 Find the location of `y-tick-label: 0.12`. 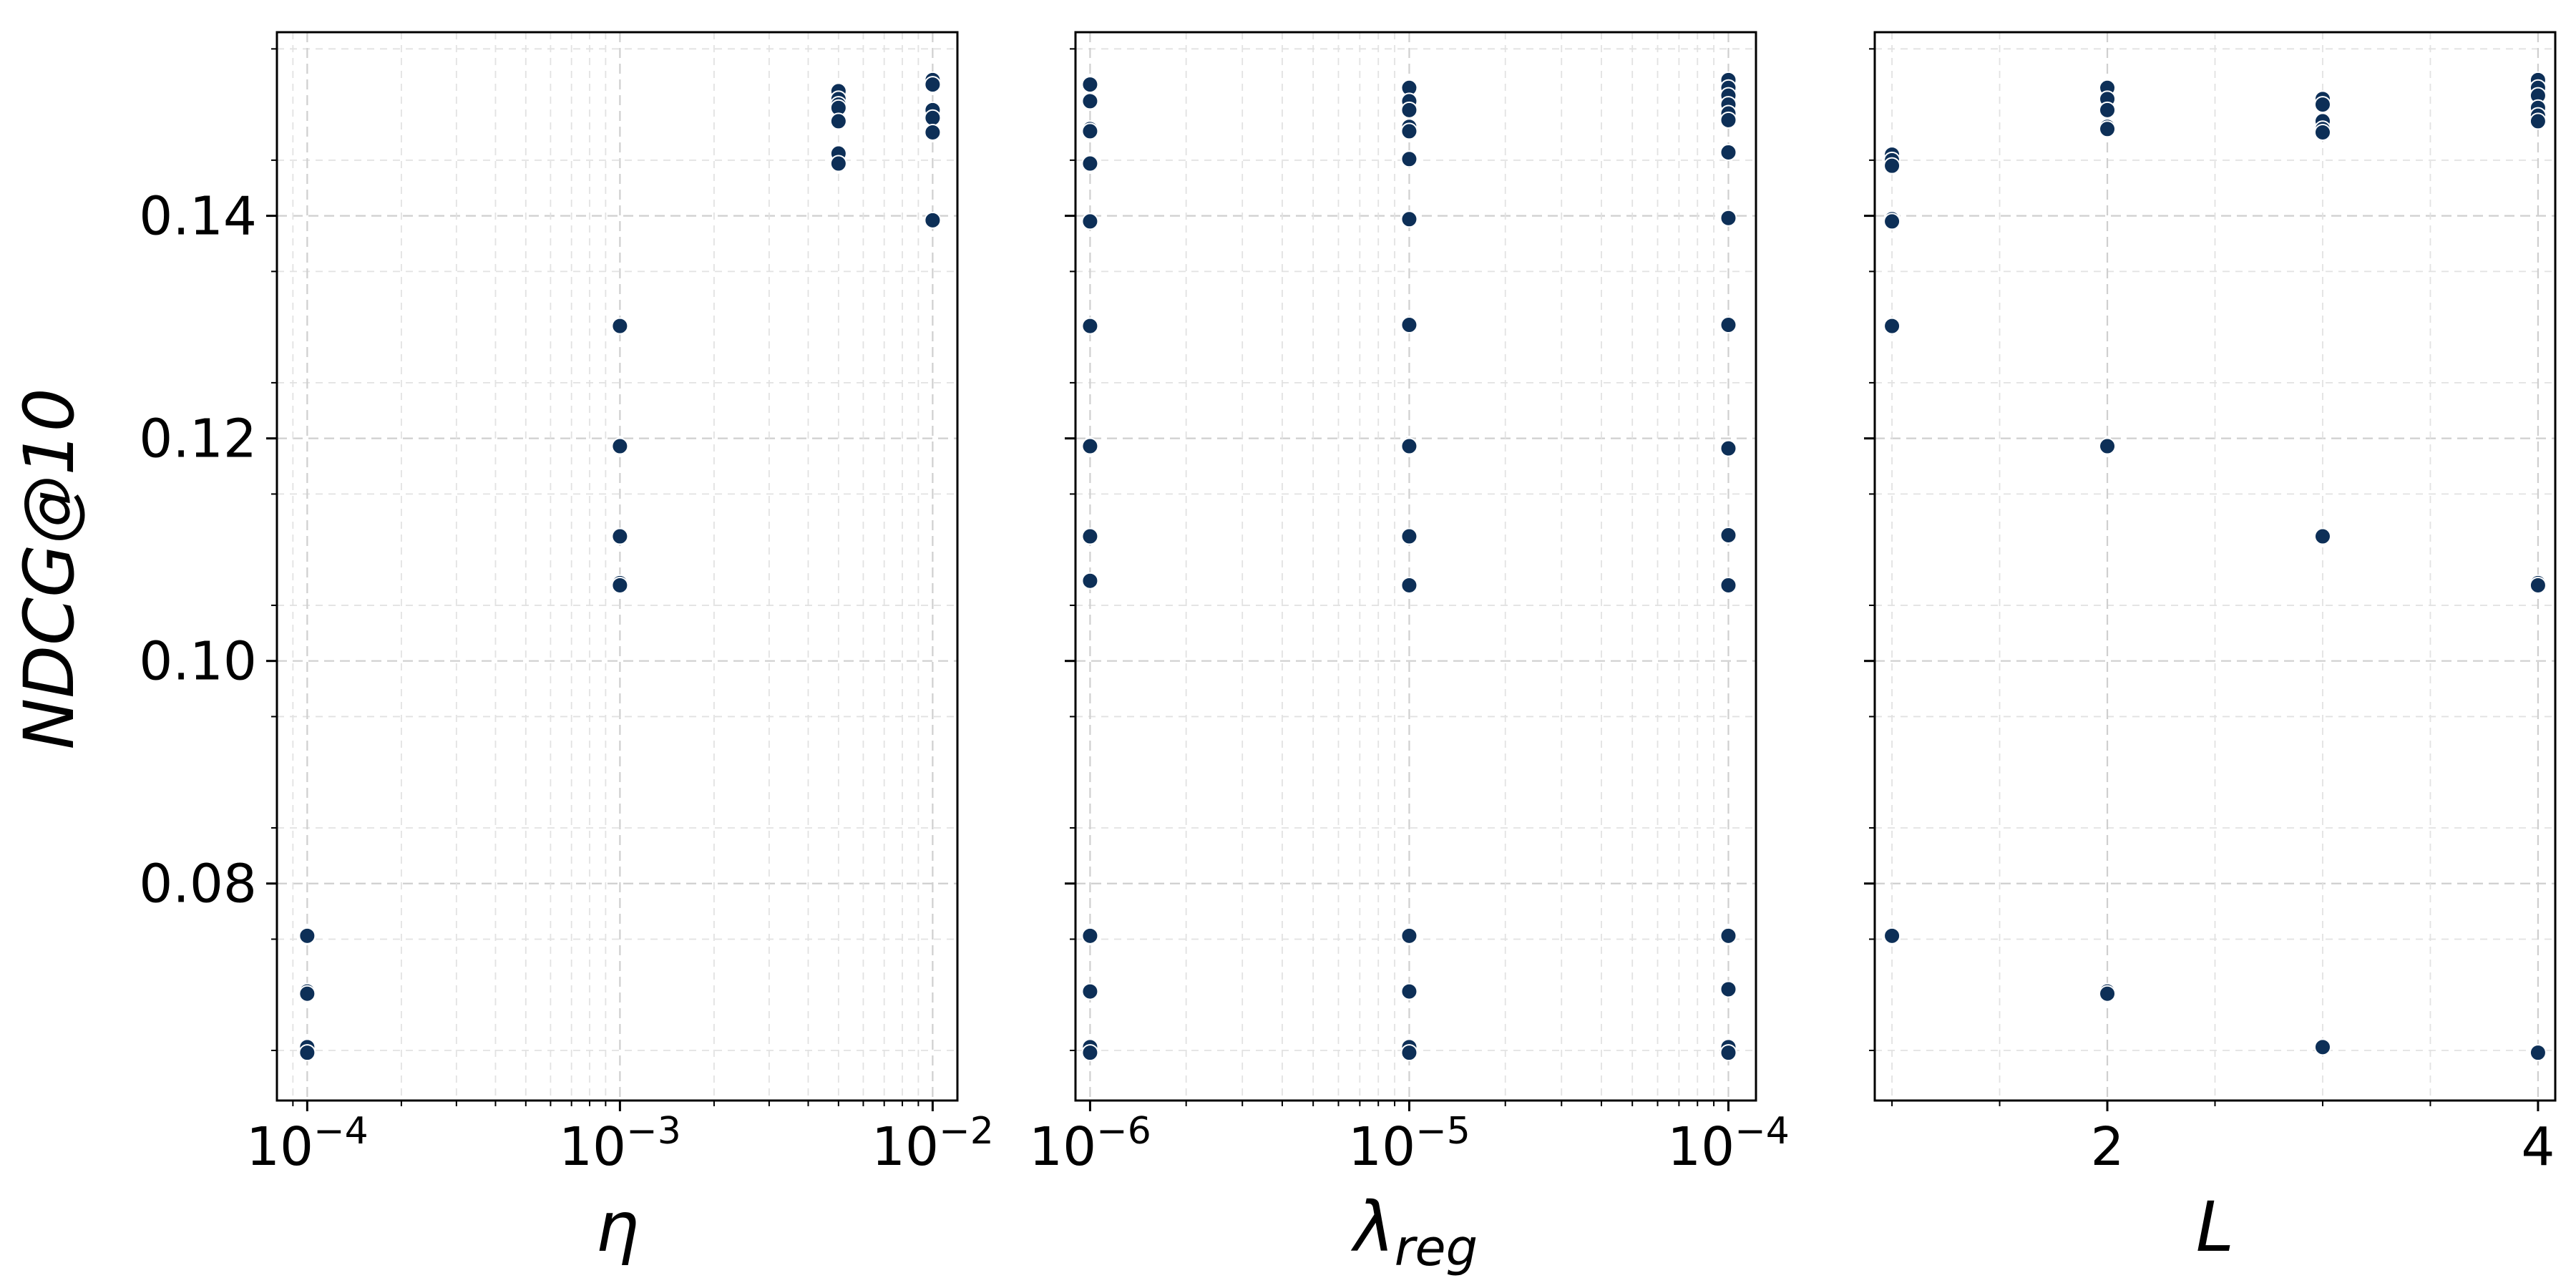

y-tick-label: 0.12 is located at coordinates (198, 439).